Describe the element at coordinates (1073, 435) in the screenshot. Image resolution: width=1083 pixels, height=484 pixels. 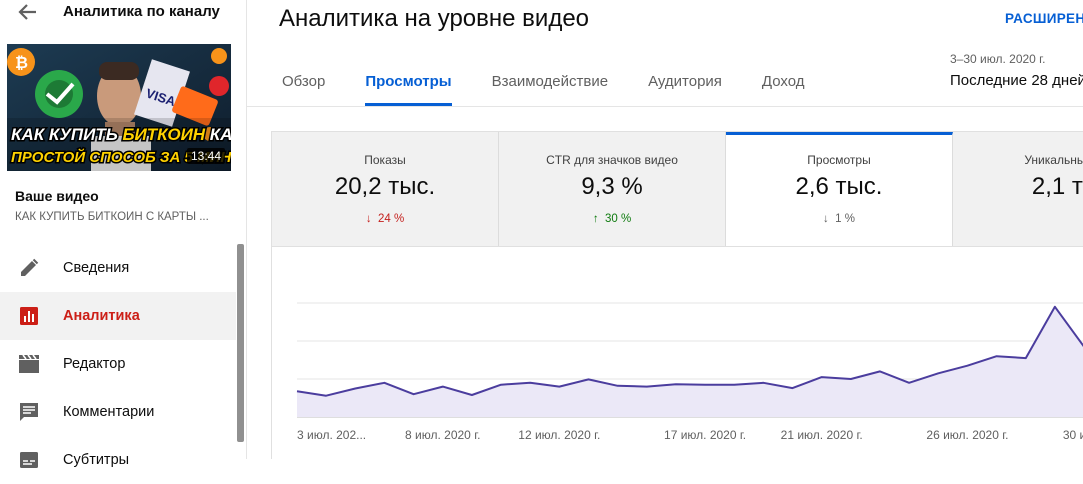
I see `x-tick-label: 30 июл.` at that location.